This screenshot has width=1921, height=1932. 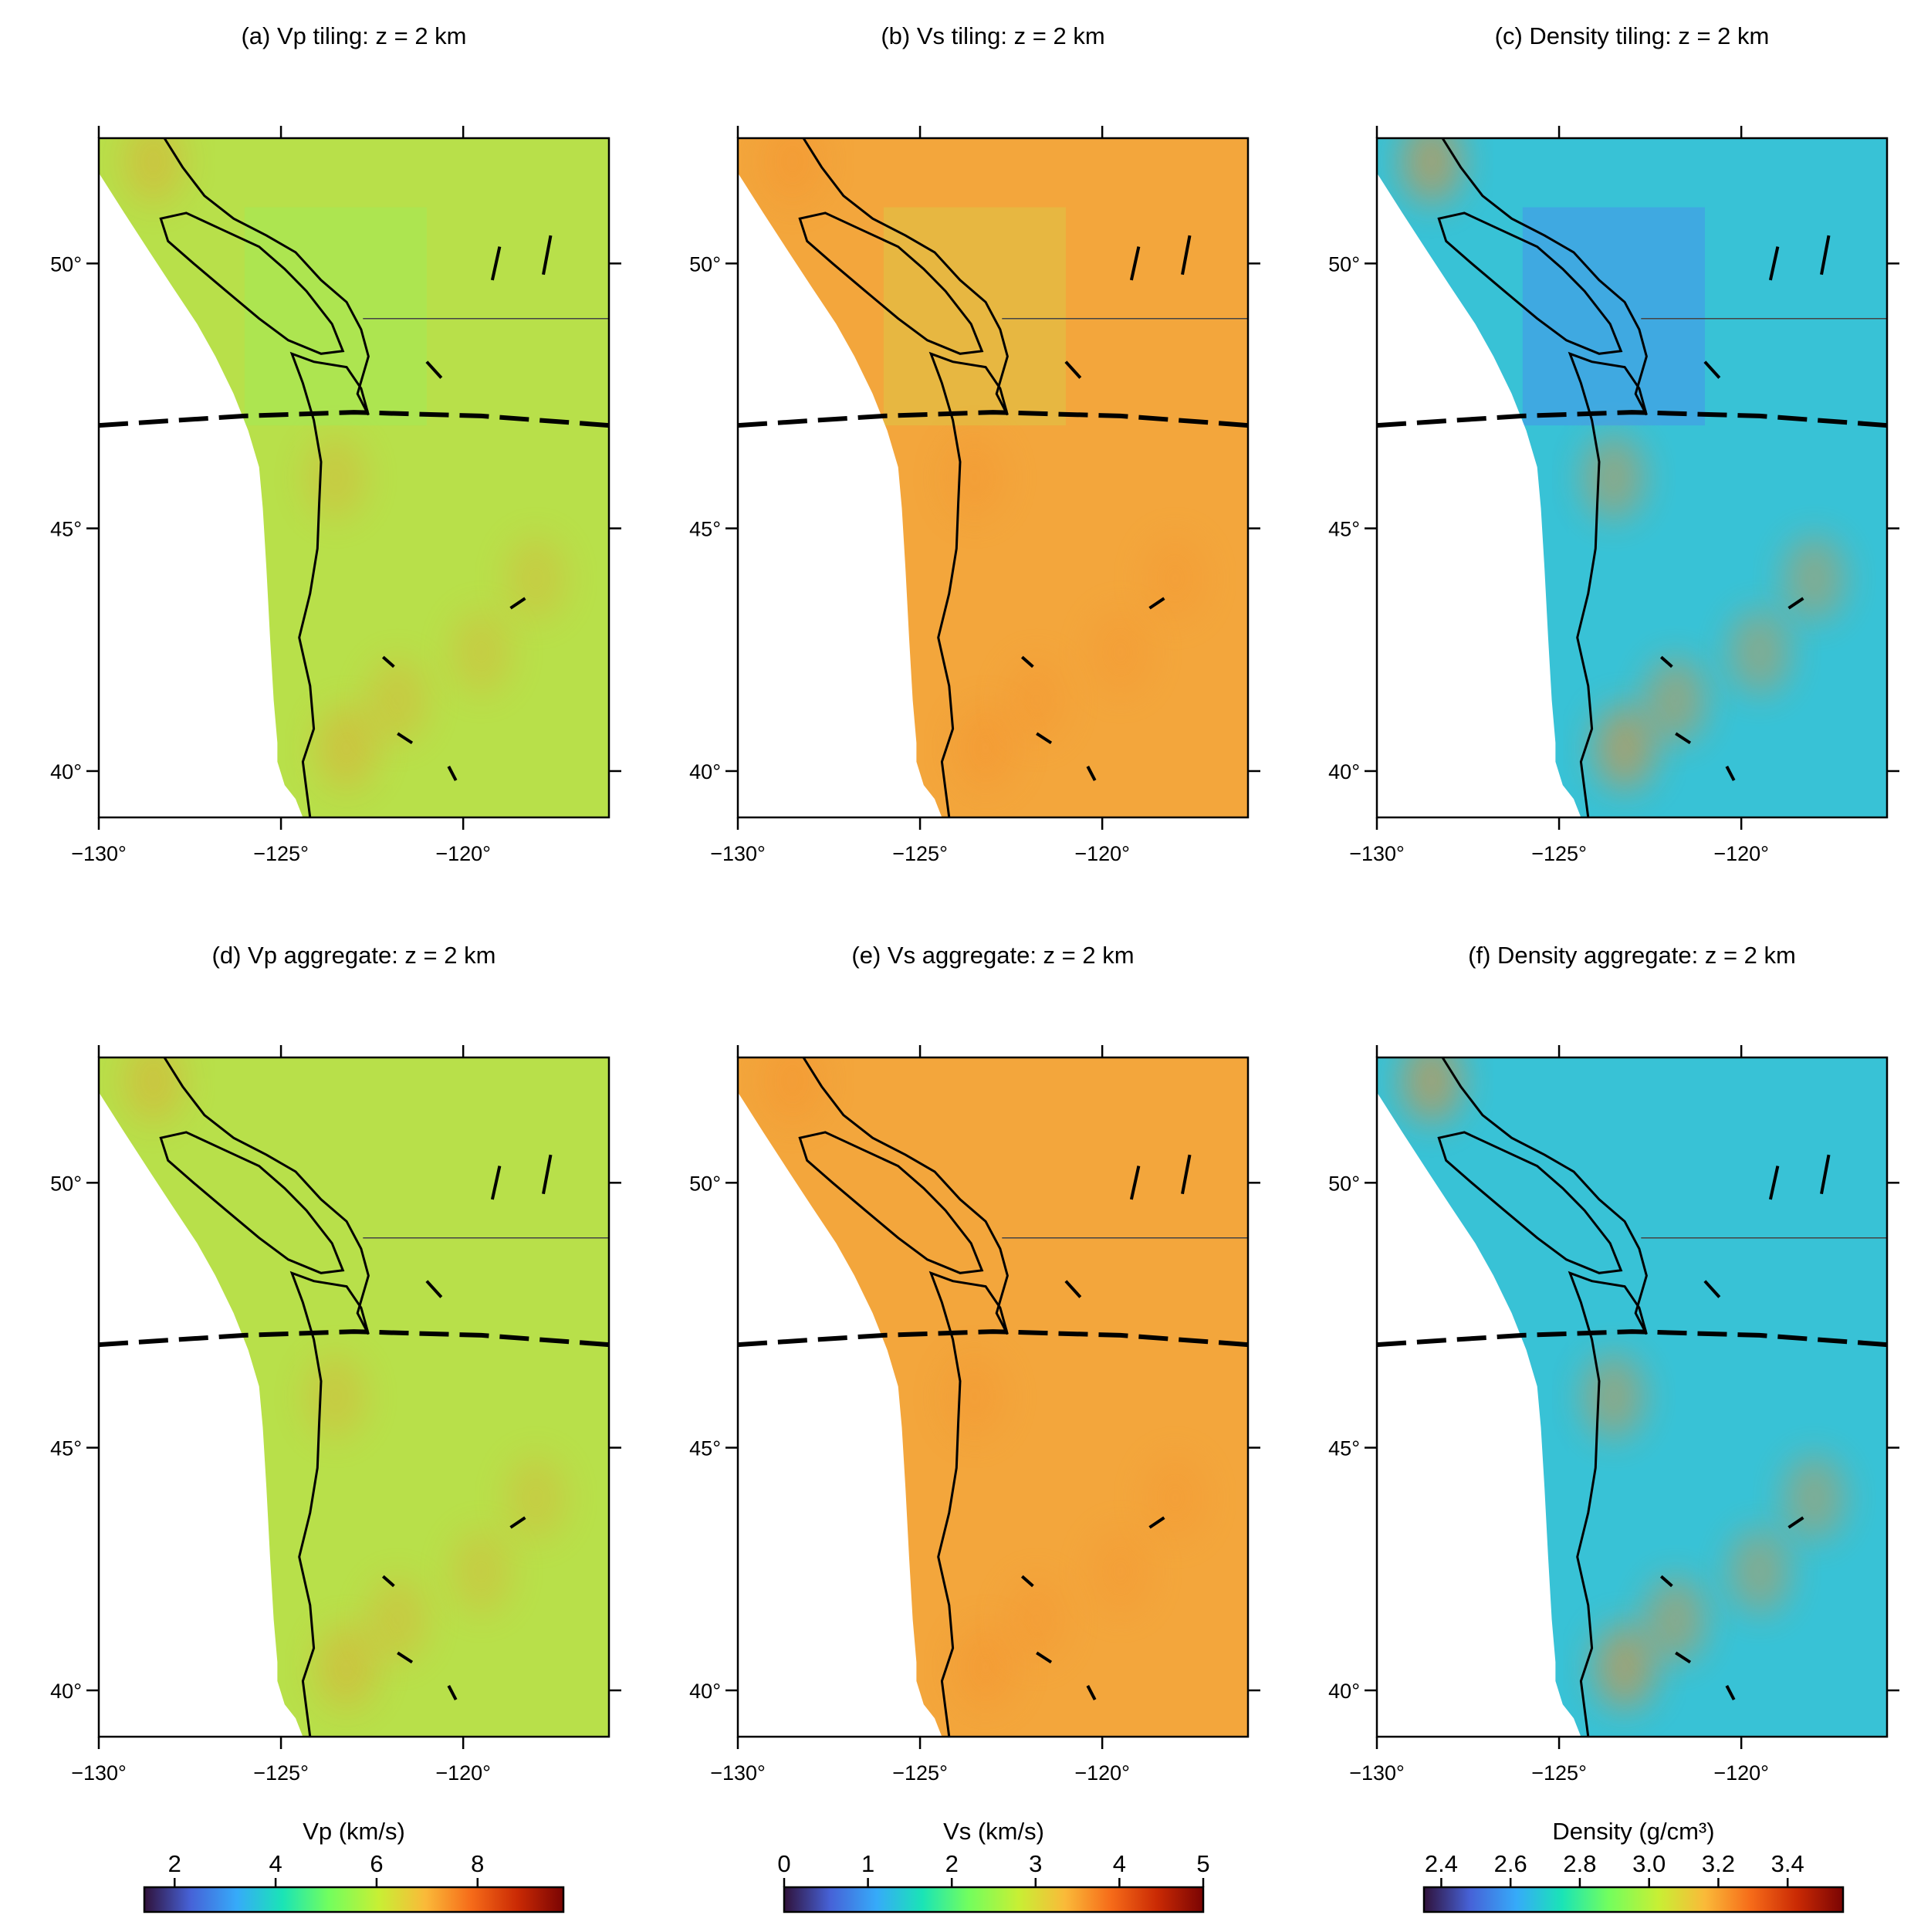 What do you see at coordinates (1202, 1863) in the screenshot?
I see `colorbar-tick-label: 5` at bounding box center [1202, 1863].